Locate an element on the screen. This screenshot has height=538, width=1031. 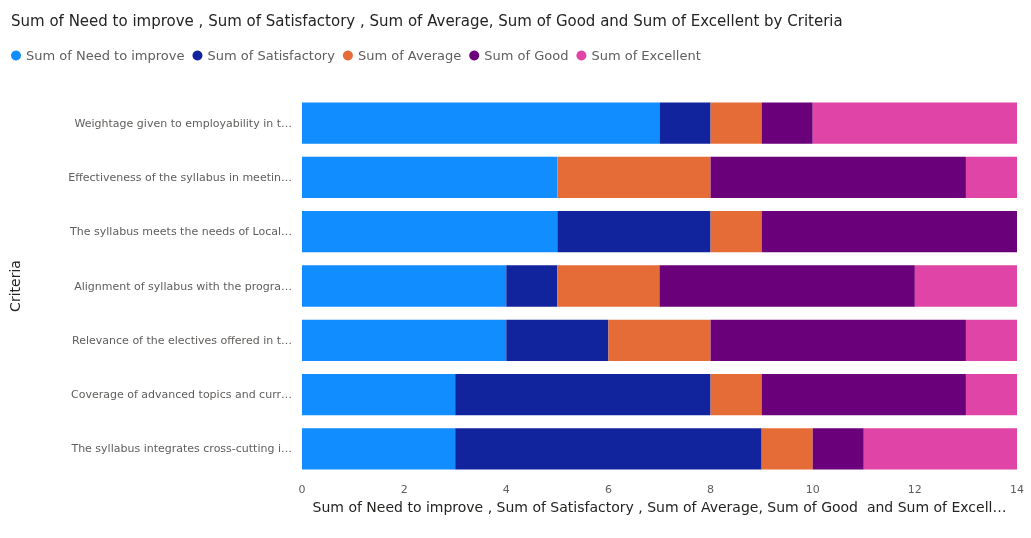
x-tick-label: 8 is located at coordinates (711, 489).